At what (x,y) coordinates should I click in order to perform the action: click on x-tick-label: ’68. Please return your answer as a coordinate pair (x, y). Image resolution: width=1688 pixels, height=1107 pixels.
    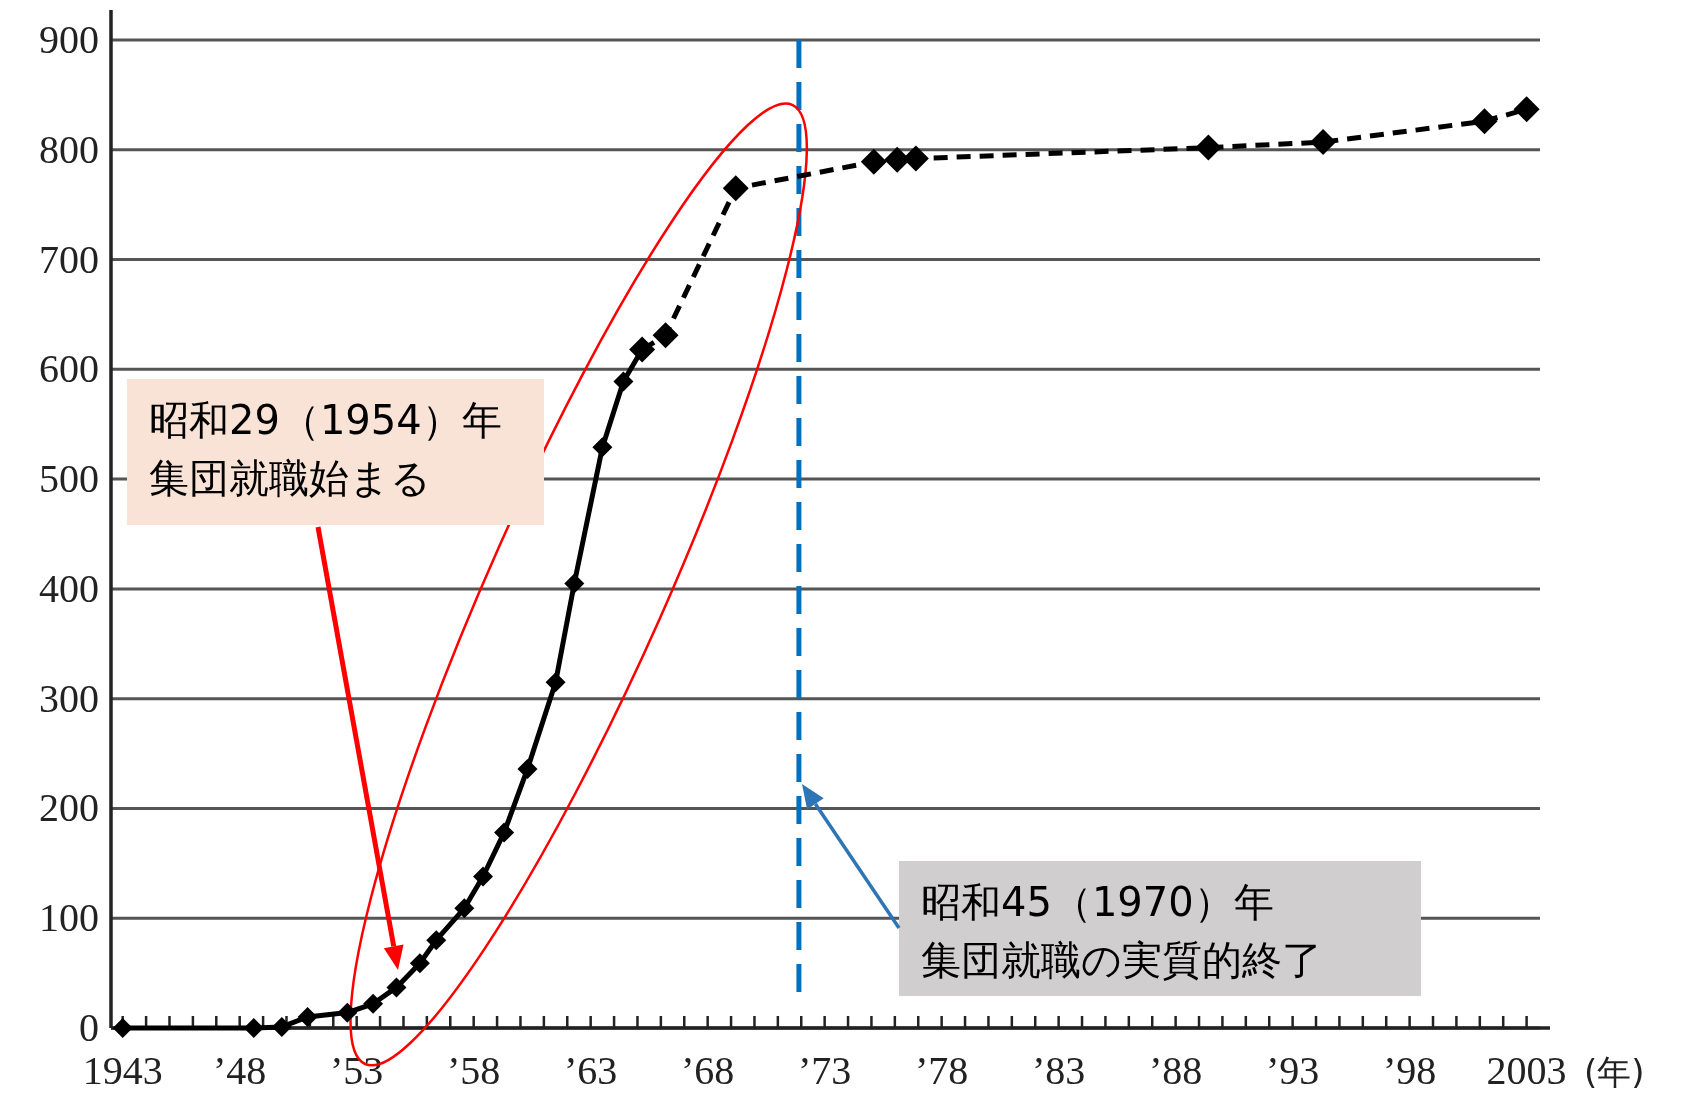
    Looking at the image, I should click on (707, 1070).